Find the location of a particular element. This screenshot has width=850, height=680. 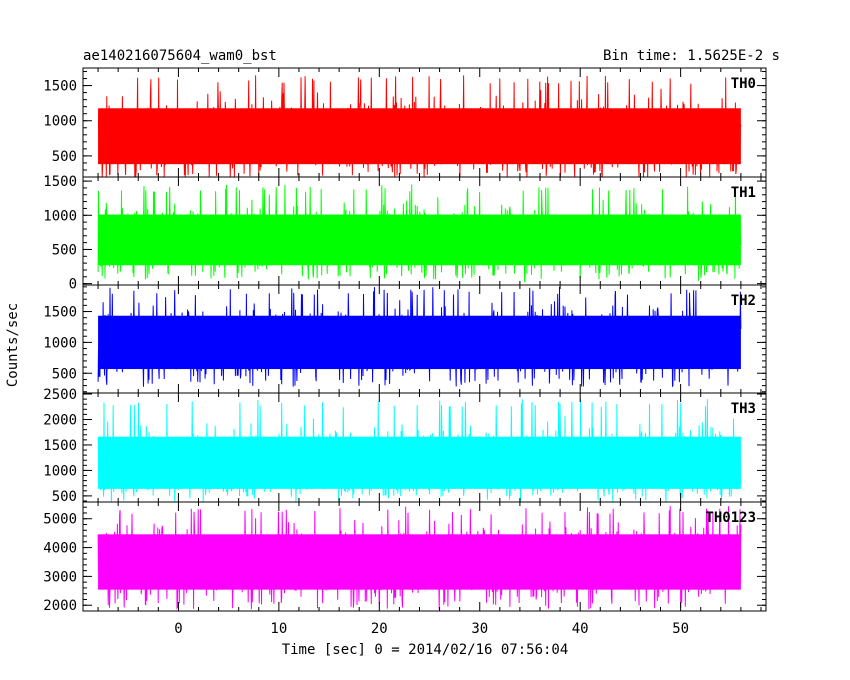

y-tick-label: 3000 is located at coordinates (60, 577).